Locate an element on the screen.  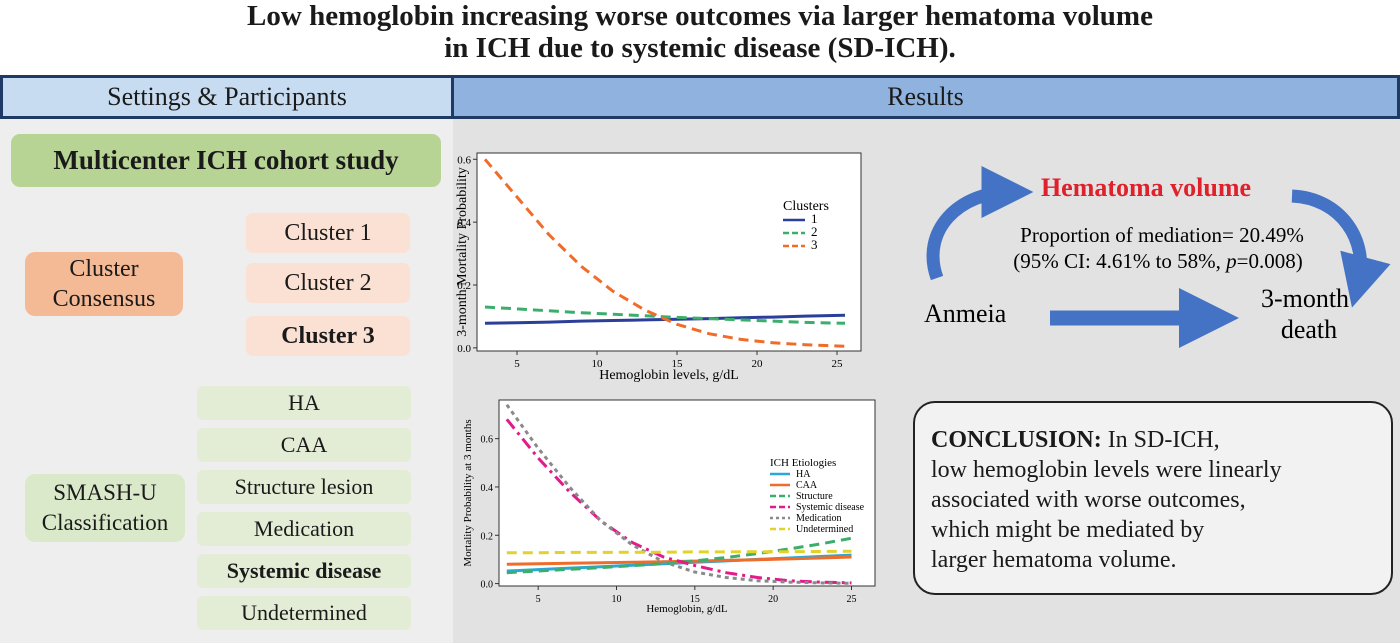
conclusion-line-1: In SD-ICH, is located at coordinates (1163, 440).